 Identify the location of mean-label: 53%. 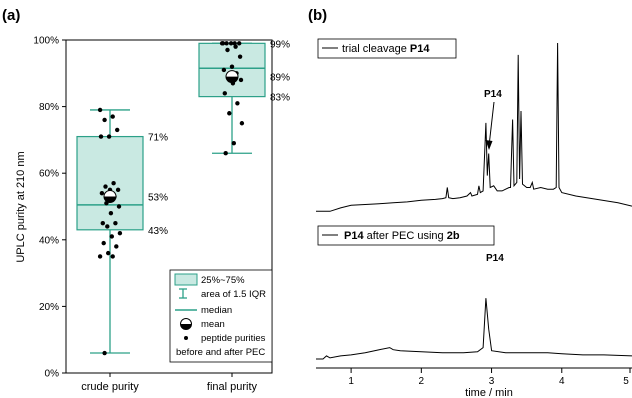
(158, 198).